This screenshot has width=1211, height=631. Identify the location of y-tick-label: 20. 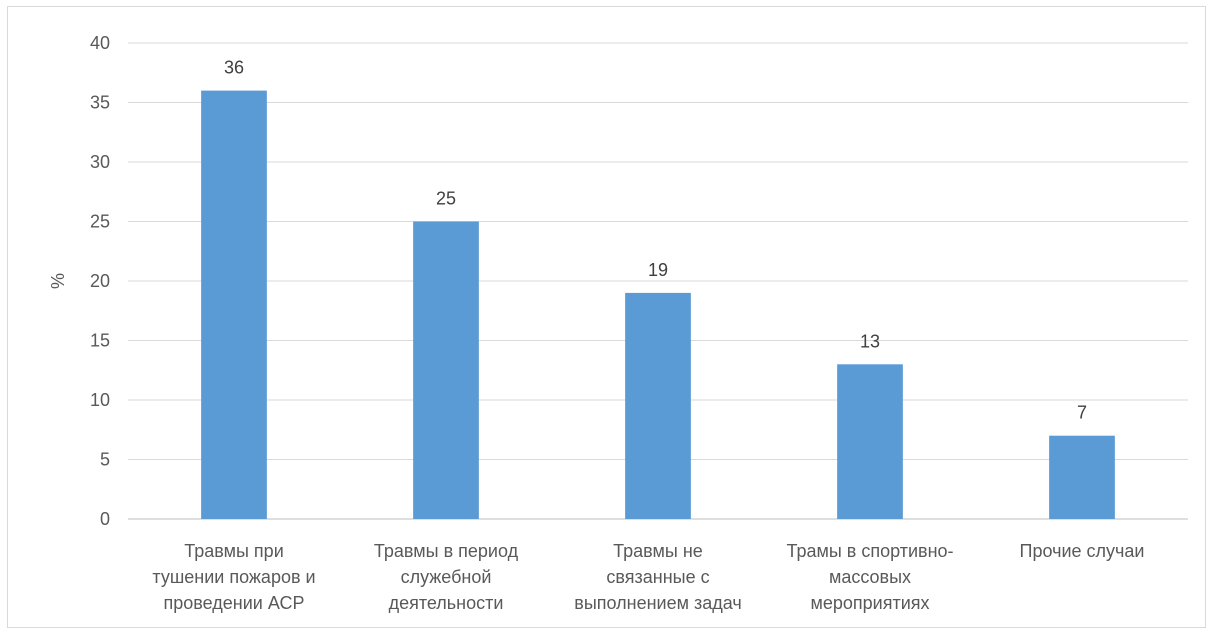
(100, 281).